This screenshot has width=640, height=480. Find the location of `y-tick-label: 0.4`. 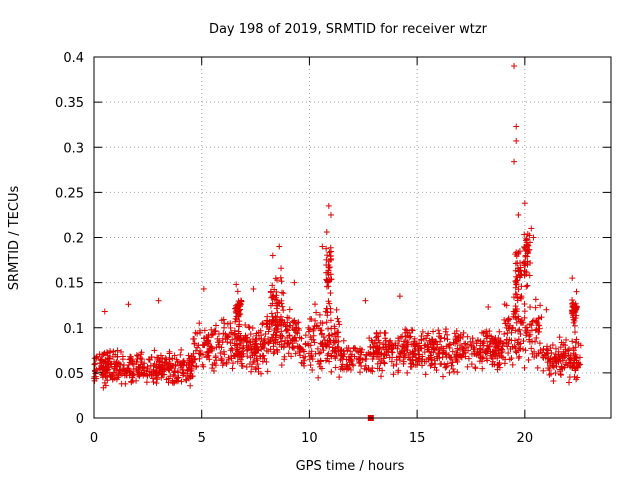

y-tick-label: 0.4 is located at coordinates (73, 58).